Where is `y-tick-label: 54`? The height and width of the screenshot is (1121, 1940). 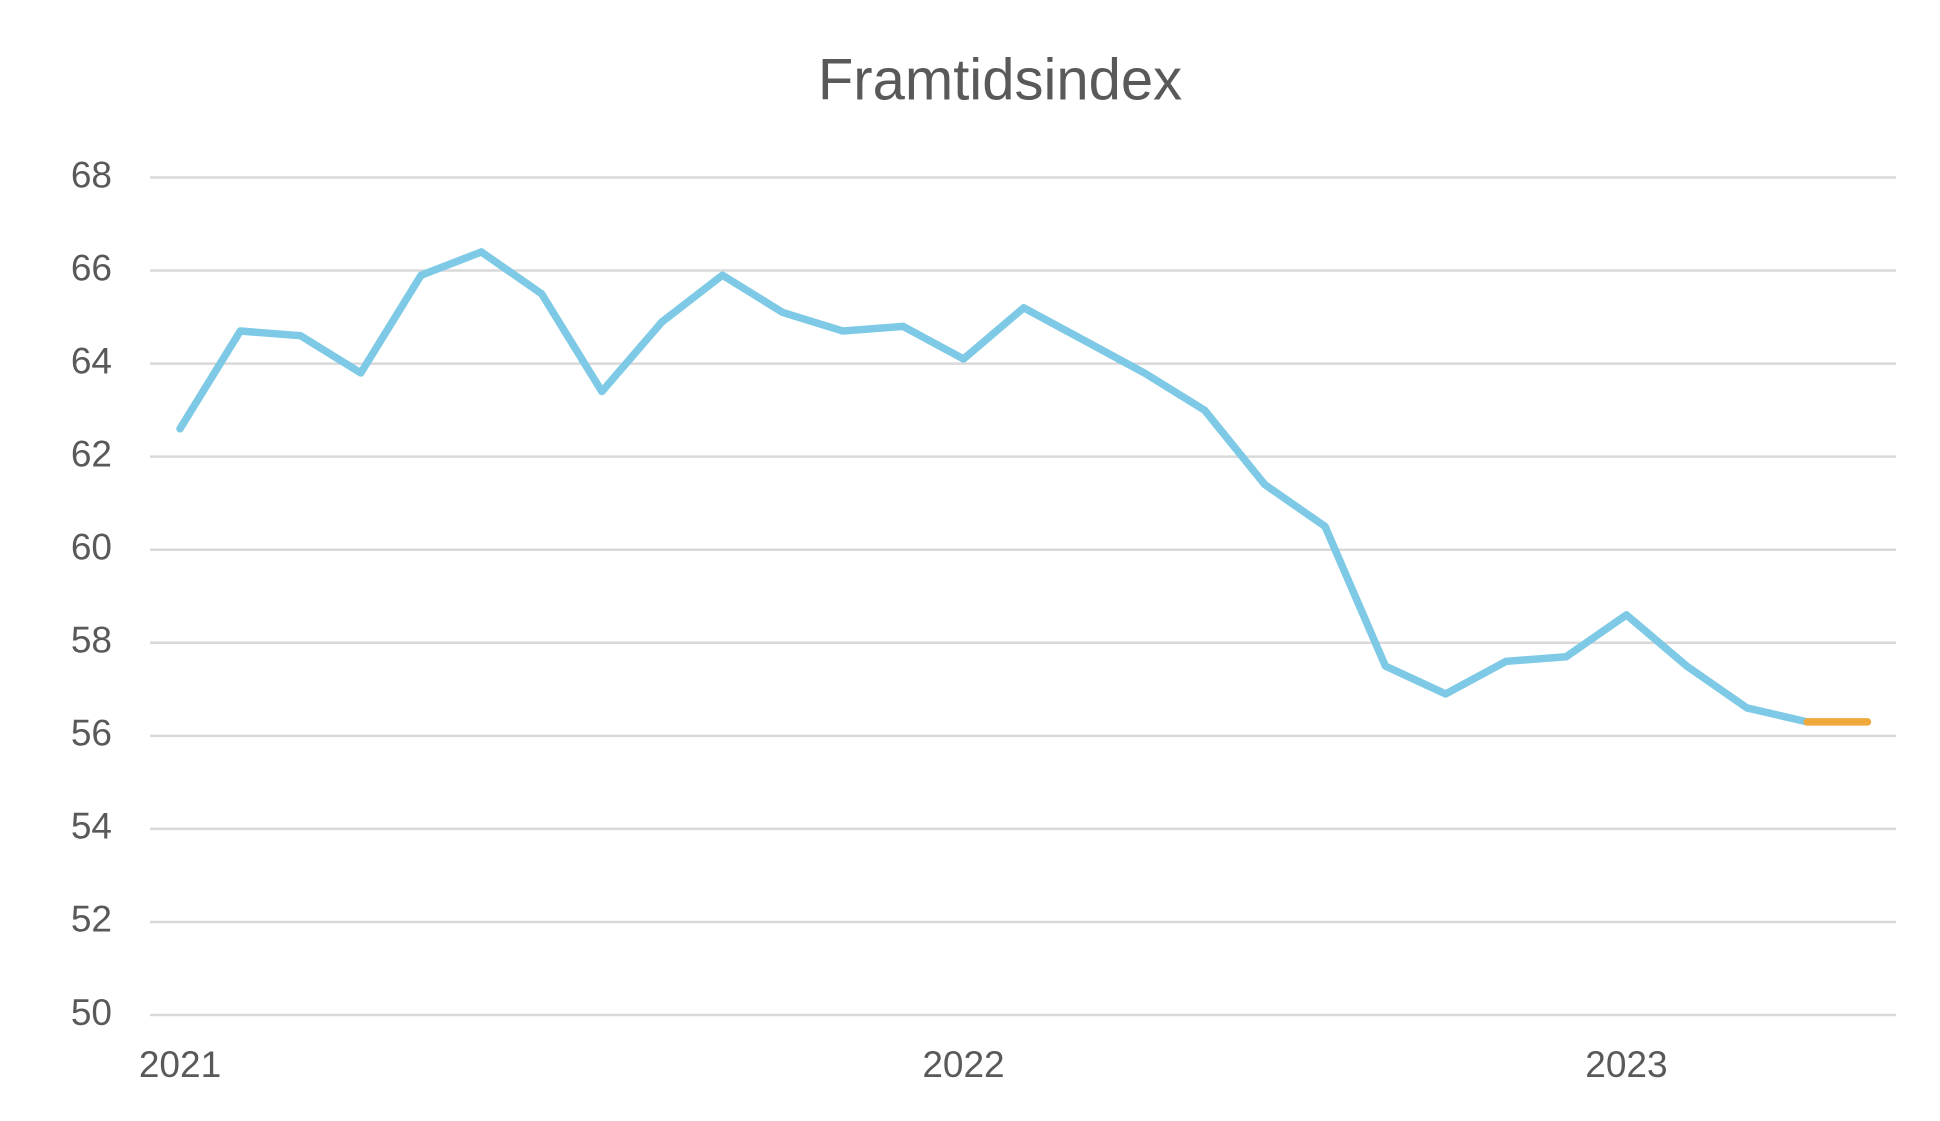
y-tick-label: 54 is located at coordinates (91, 826).